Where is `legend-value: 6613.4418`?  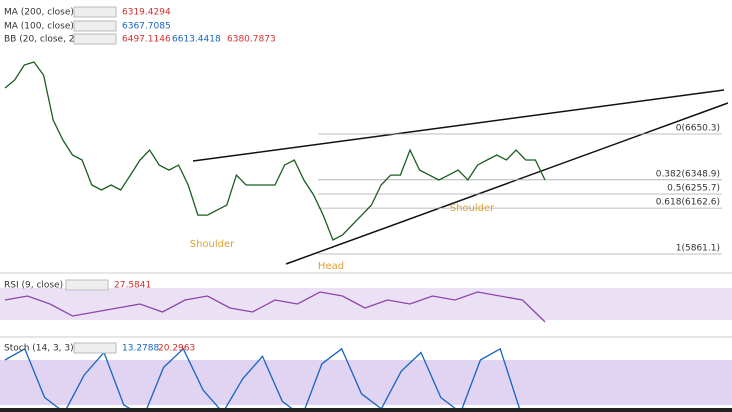
legend-value: 6613.4418 is located at coordinates (196, 40).